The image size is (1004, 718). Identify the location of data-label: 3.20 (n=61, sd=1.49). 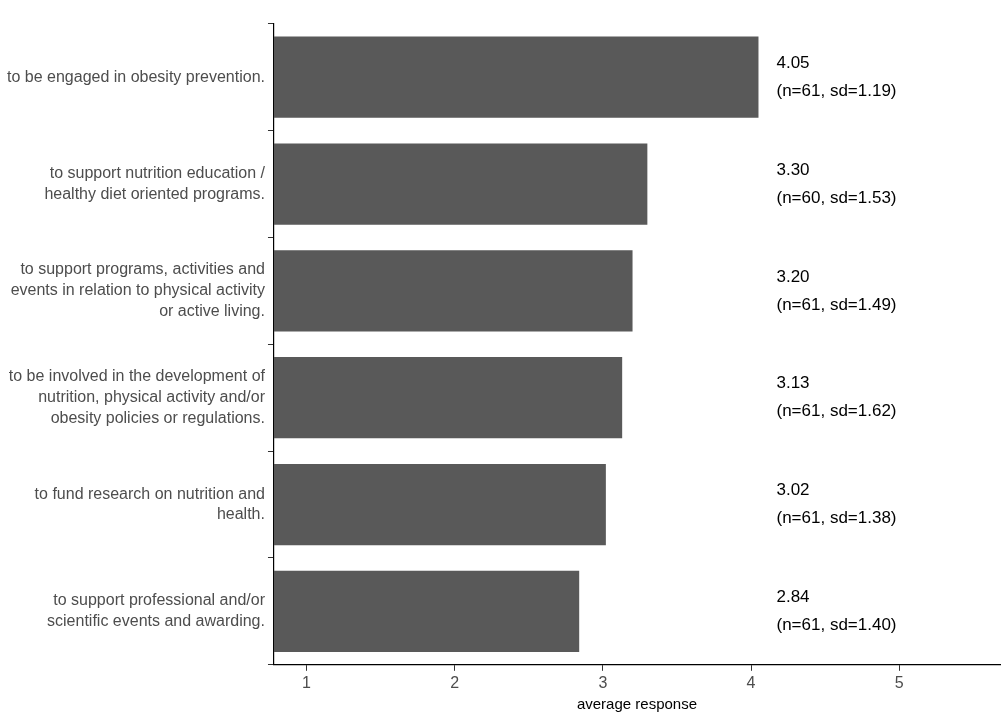
(836, 290).